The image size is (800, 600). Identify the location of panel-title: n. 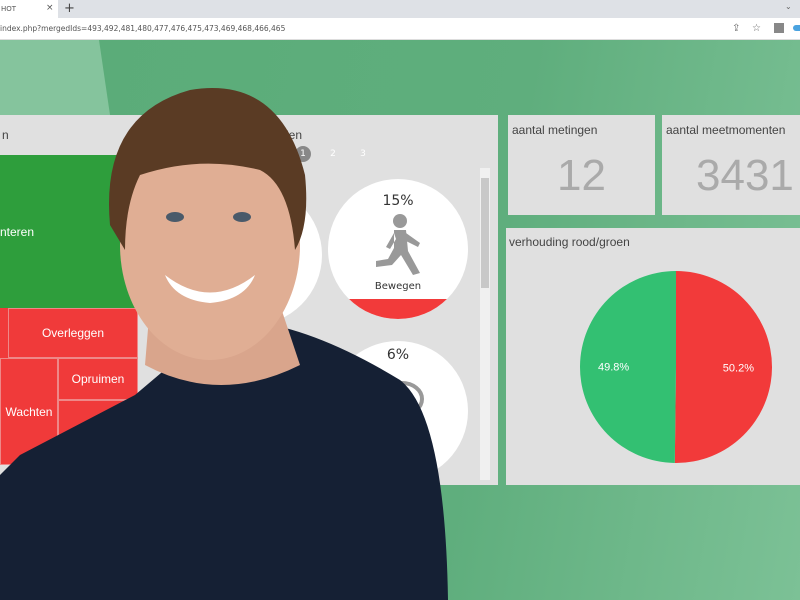
(5, 135).